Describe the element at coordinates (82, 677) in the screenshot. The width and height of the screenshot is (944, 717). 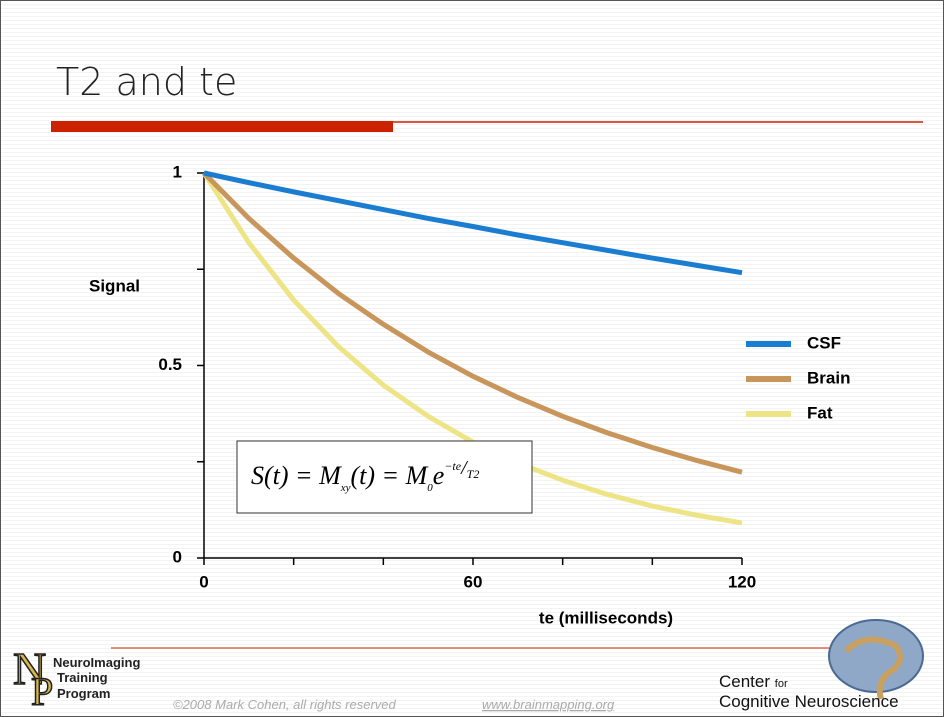
I see `logo-text: Training` at that location.